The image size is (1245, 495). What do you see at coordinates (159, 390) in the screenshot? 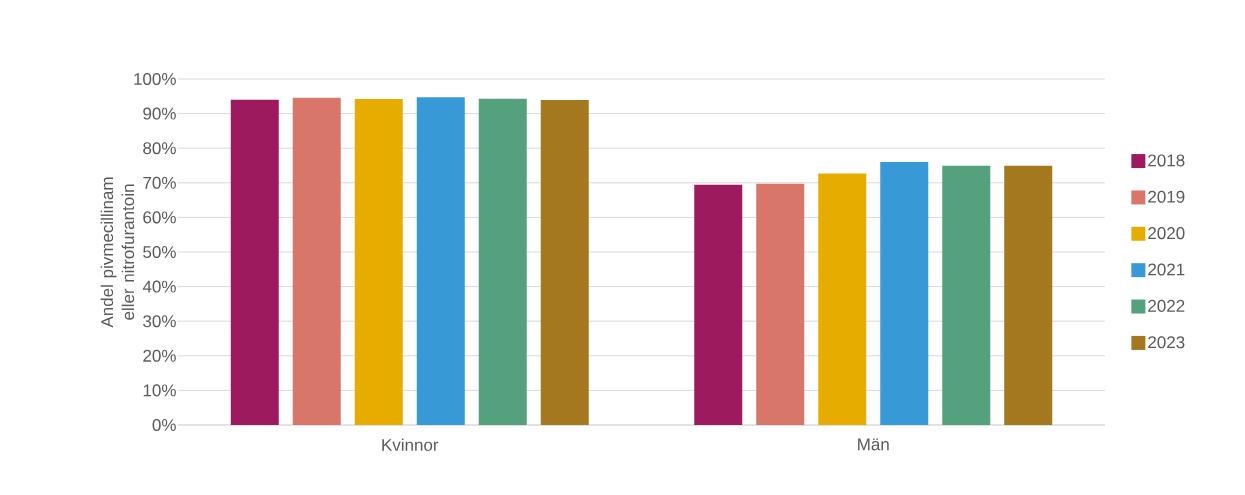
I see `y-tick-label: 10%` at bounding box center [159, 390].